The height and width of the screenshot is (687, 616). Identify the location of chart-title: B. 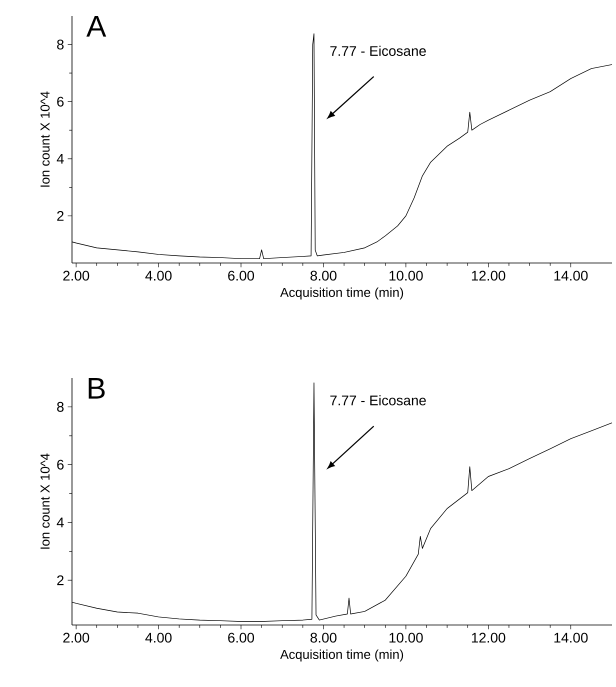
(96, 388).